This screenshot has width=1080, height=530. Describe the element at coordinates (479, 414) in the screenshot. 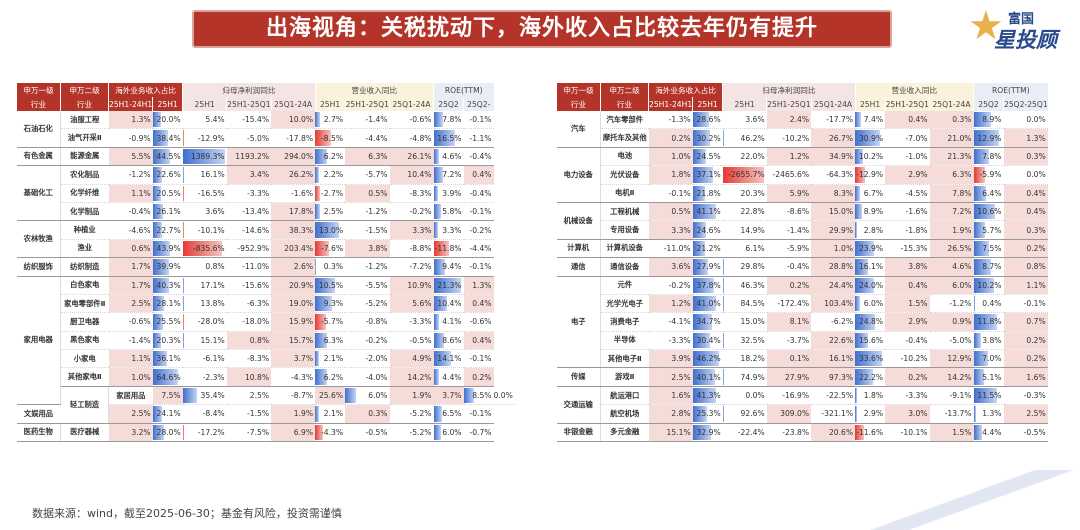

I see `data-cell: -0.1%` at that location.